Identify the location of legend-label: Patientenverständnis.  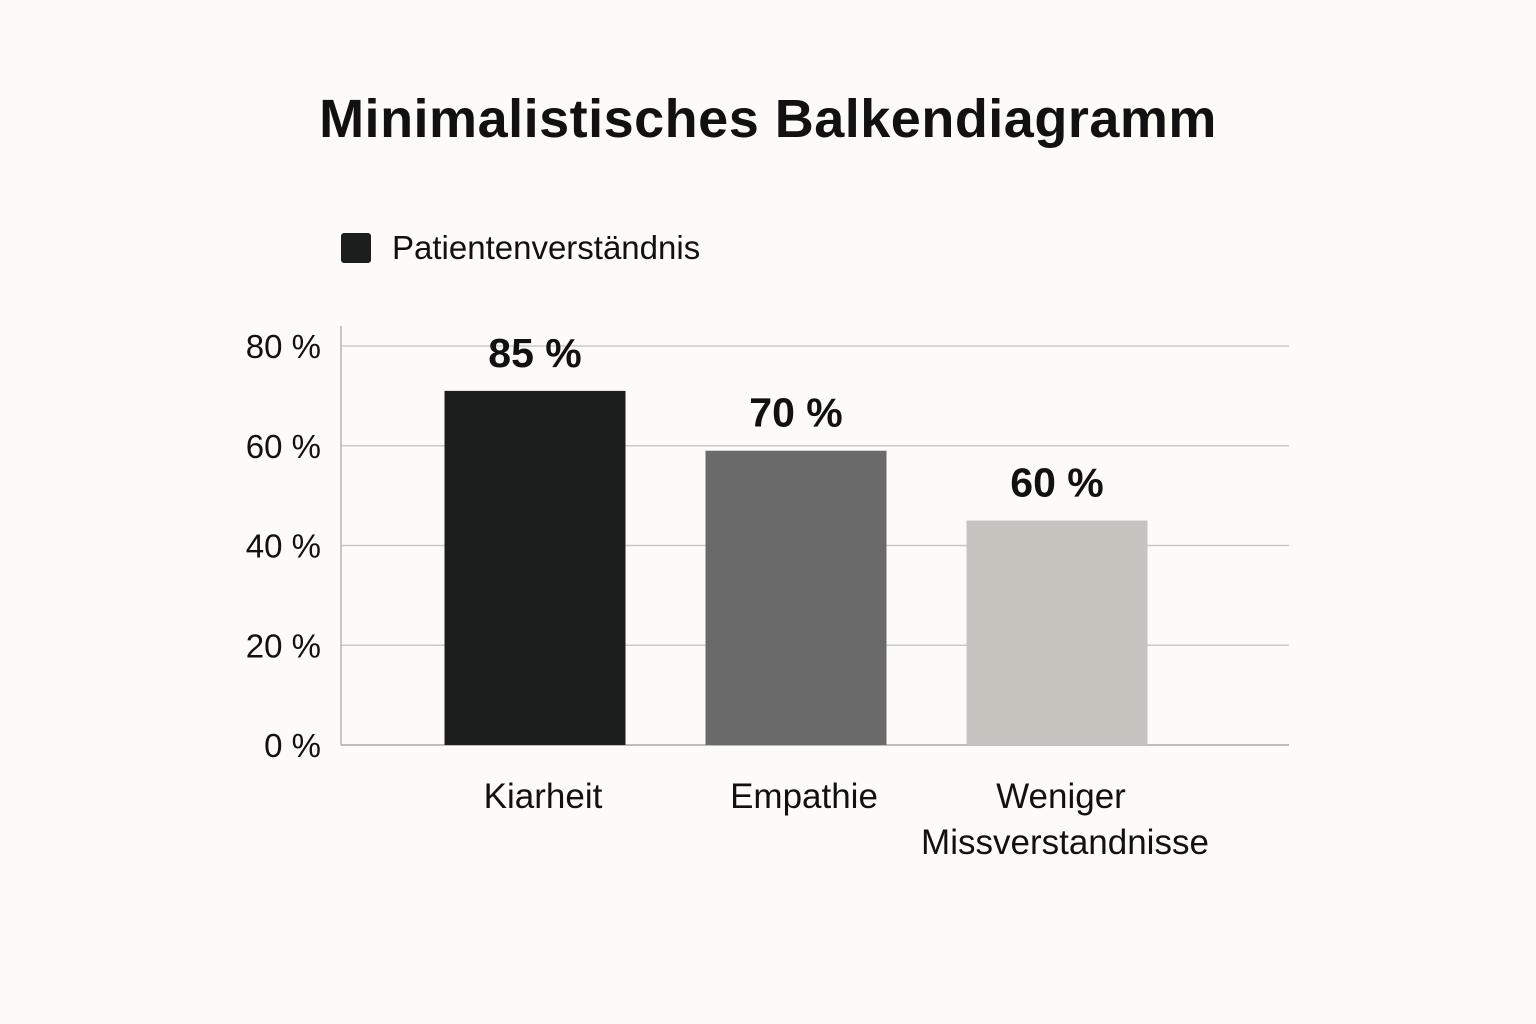
(546, 247).